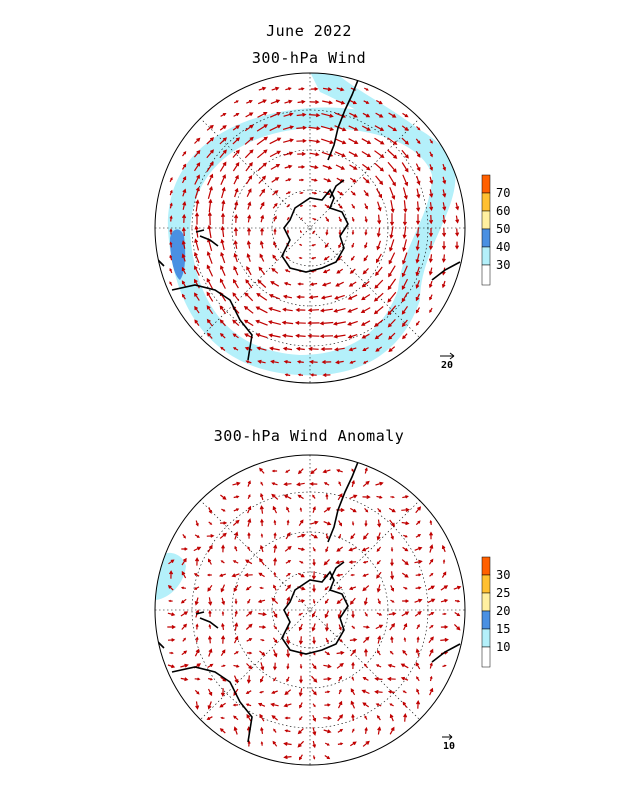  I want to click on bottom-antarctica-coast, so click(315, 612).